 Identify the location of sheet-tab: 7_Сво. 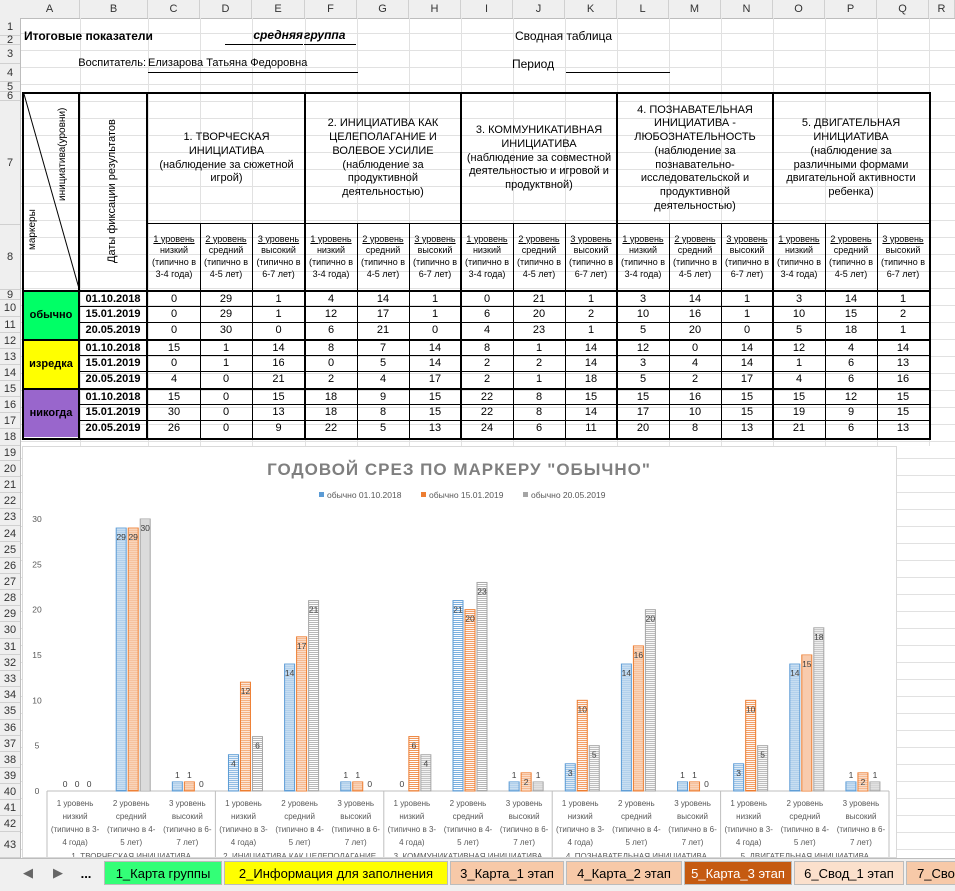
(930, 873).